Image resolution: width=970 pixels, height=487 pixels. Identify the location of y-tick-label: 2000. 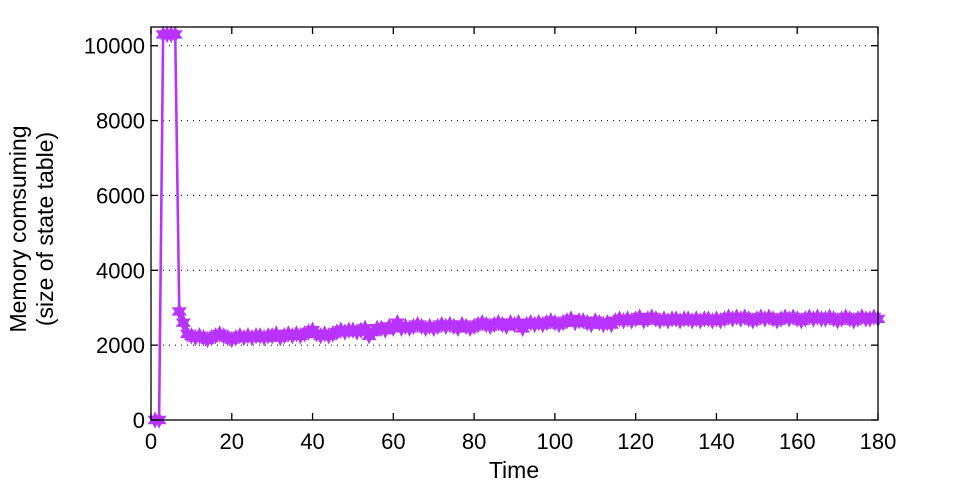
(120, 345).